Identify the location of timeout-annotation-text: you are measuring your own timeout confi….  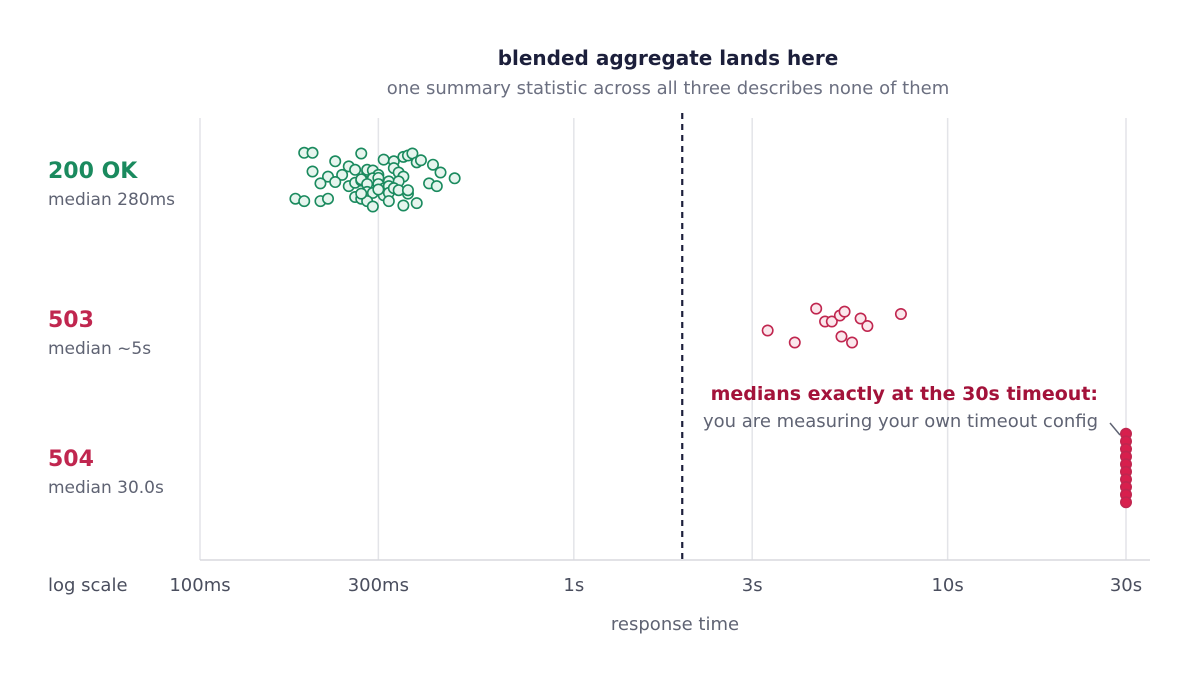
(900, 421).